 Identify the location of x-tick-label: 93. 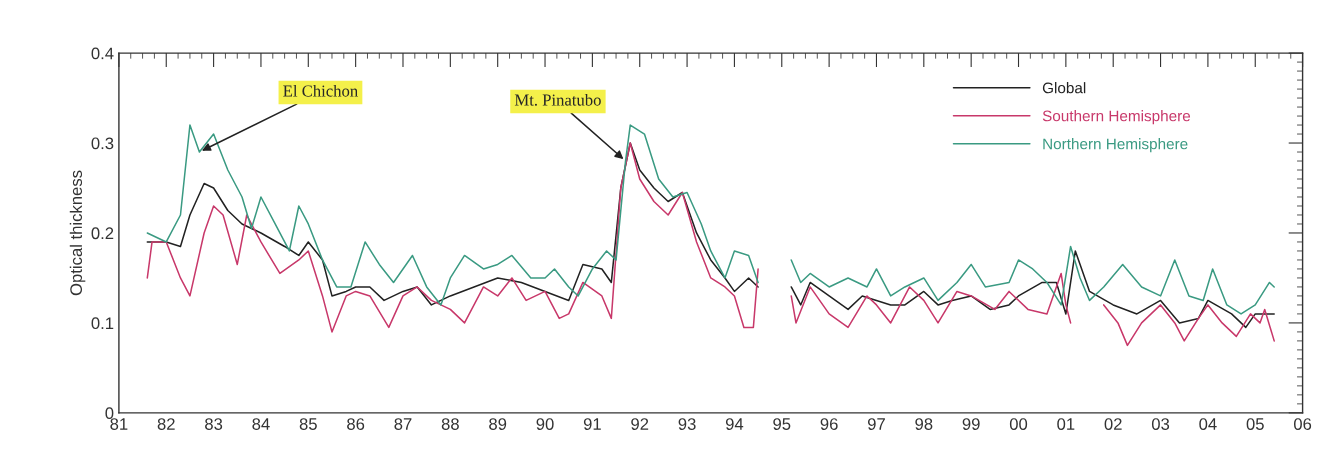
(687, 424).